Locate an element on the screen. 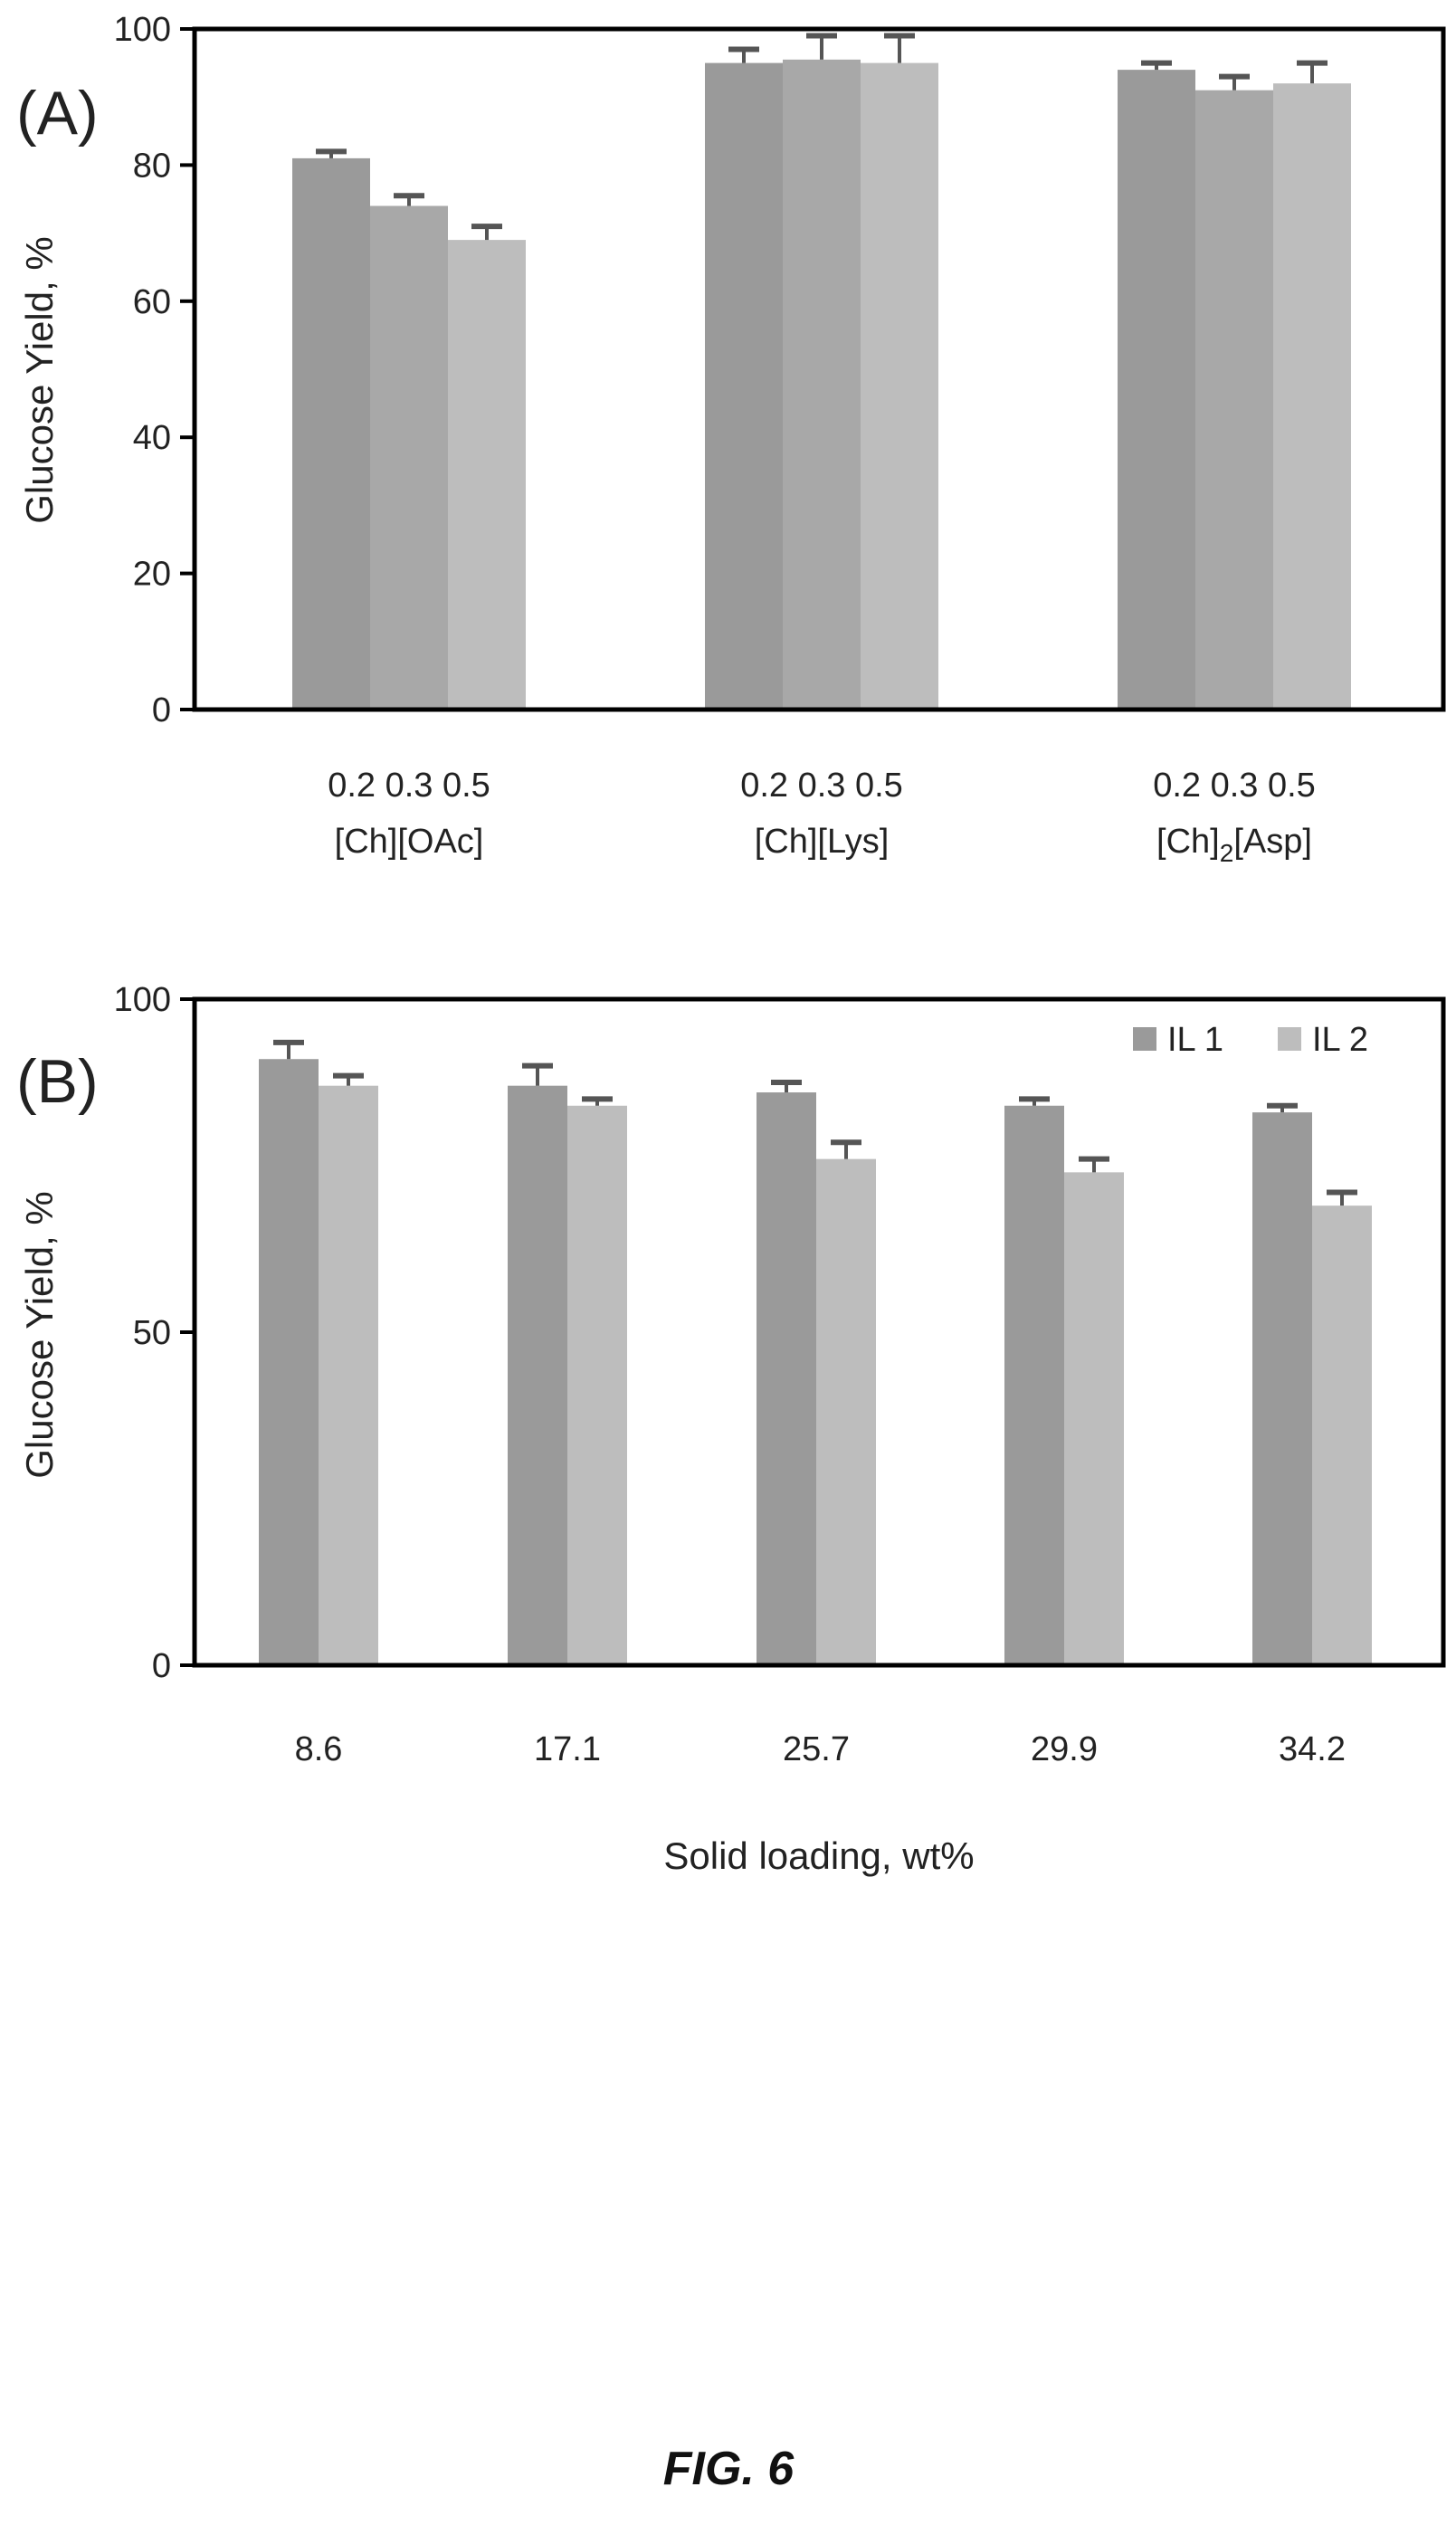  panel-a-label: (A) is located at coordinates (58, 114).